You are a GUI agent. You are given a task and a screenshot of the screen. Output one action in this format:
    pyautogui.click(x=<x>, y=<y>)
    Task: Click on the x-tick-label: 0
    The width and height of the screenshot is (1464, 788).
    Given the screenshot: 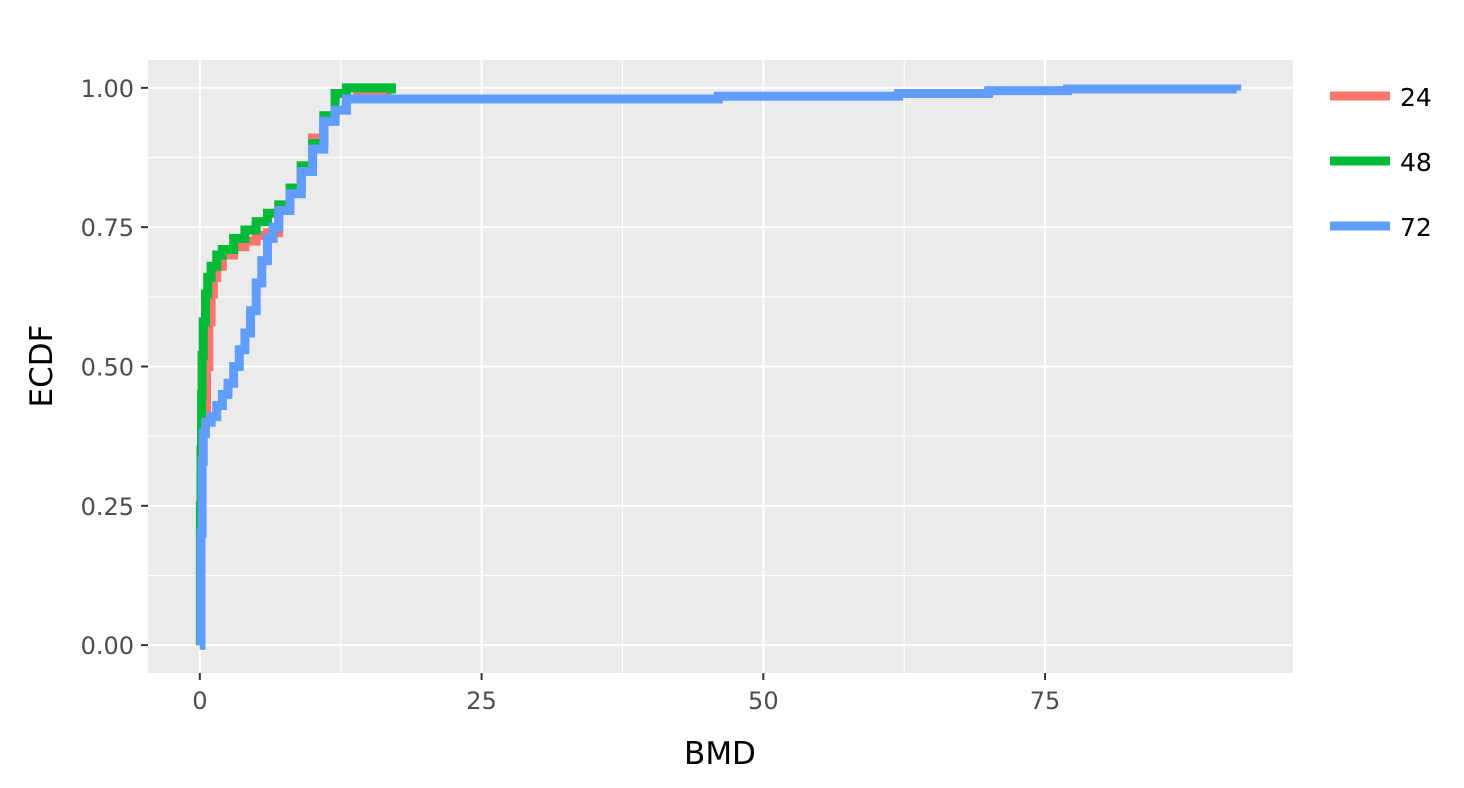 What is the action you would take?
    pyautogui.click(x=199, y=701)
    